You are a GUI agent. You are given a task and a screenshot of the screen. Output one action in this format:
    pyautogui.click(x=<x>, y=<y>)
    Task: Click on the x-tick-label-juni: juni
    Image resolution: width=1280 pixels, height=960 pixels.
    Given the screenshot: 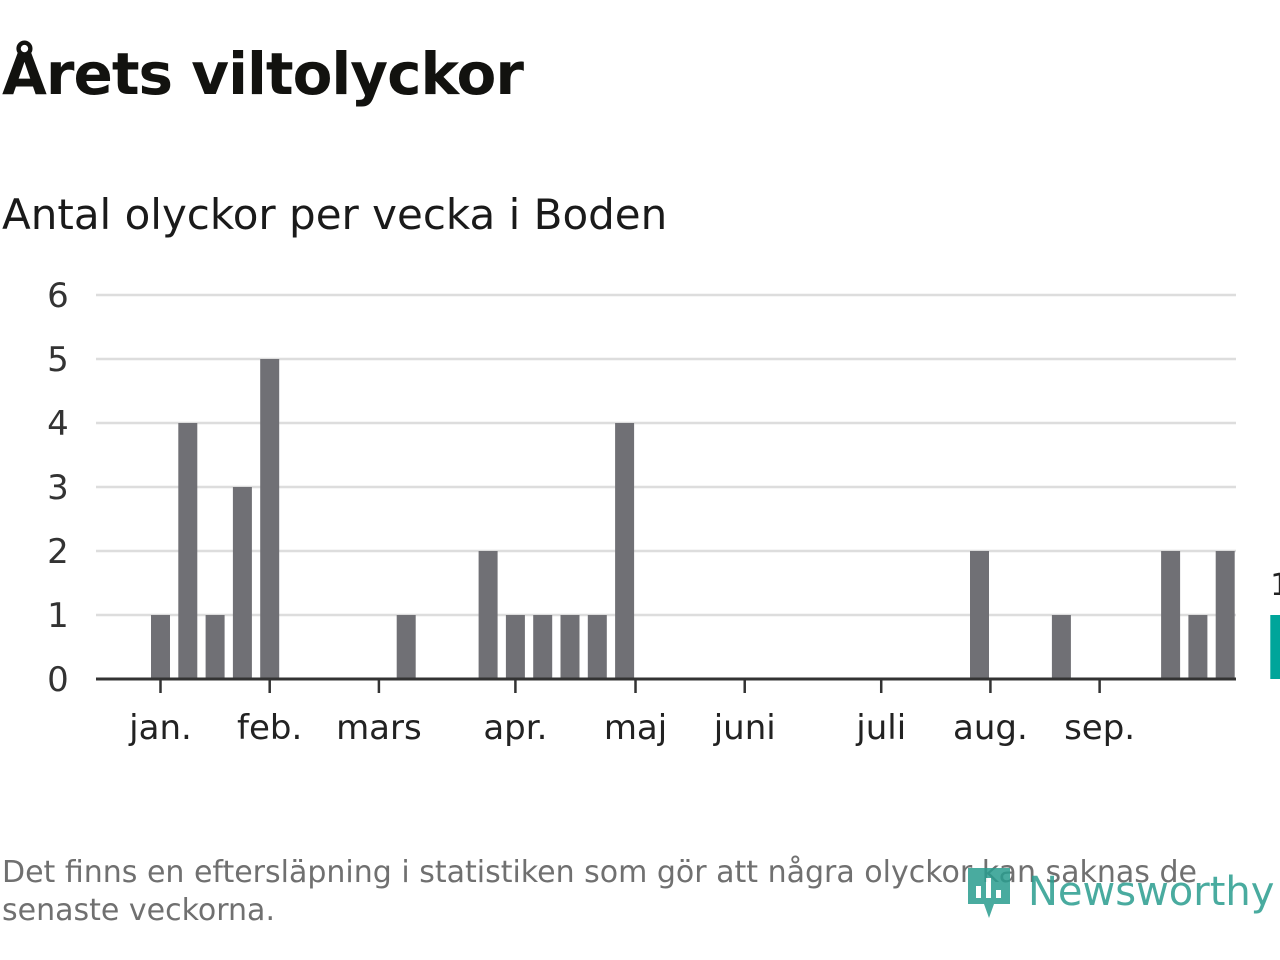 What is the action you would take?
    pyautogui.click(x=744, y=728)
    